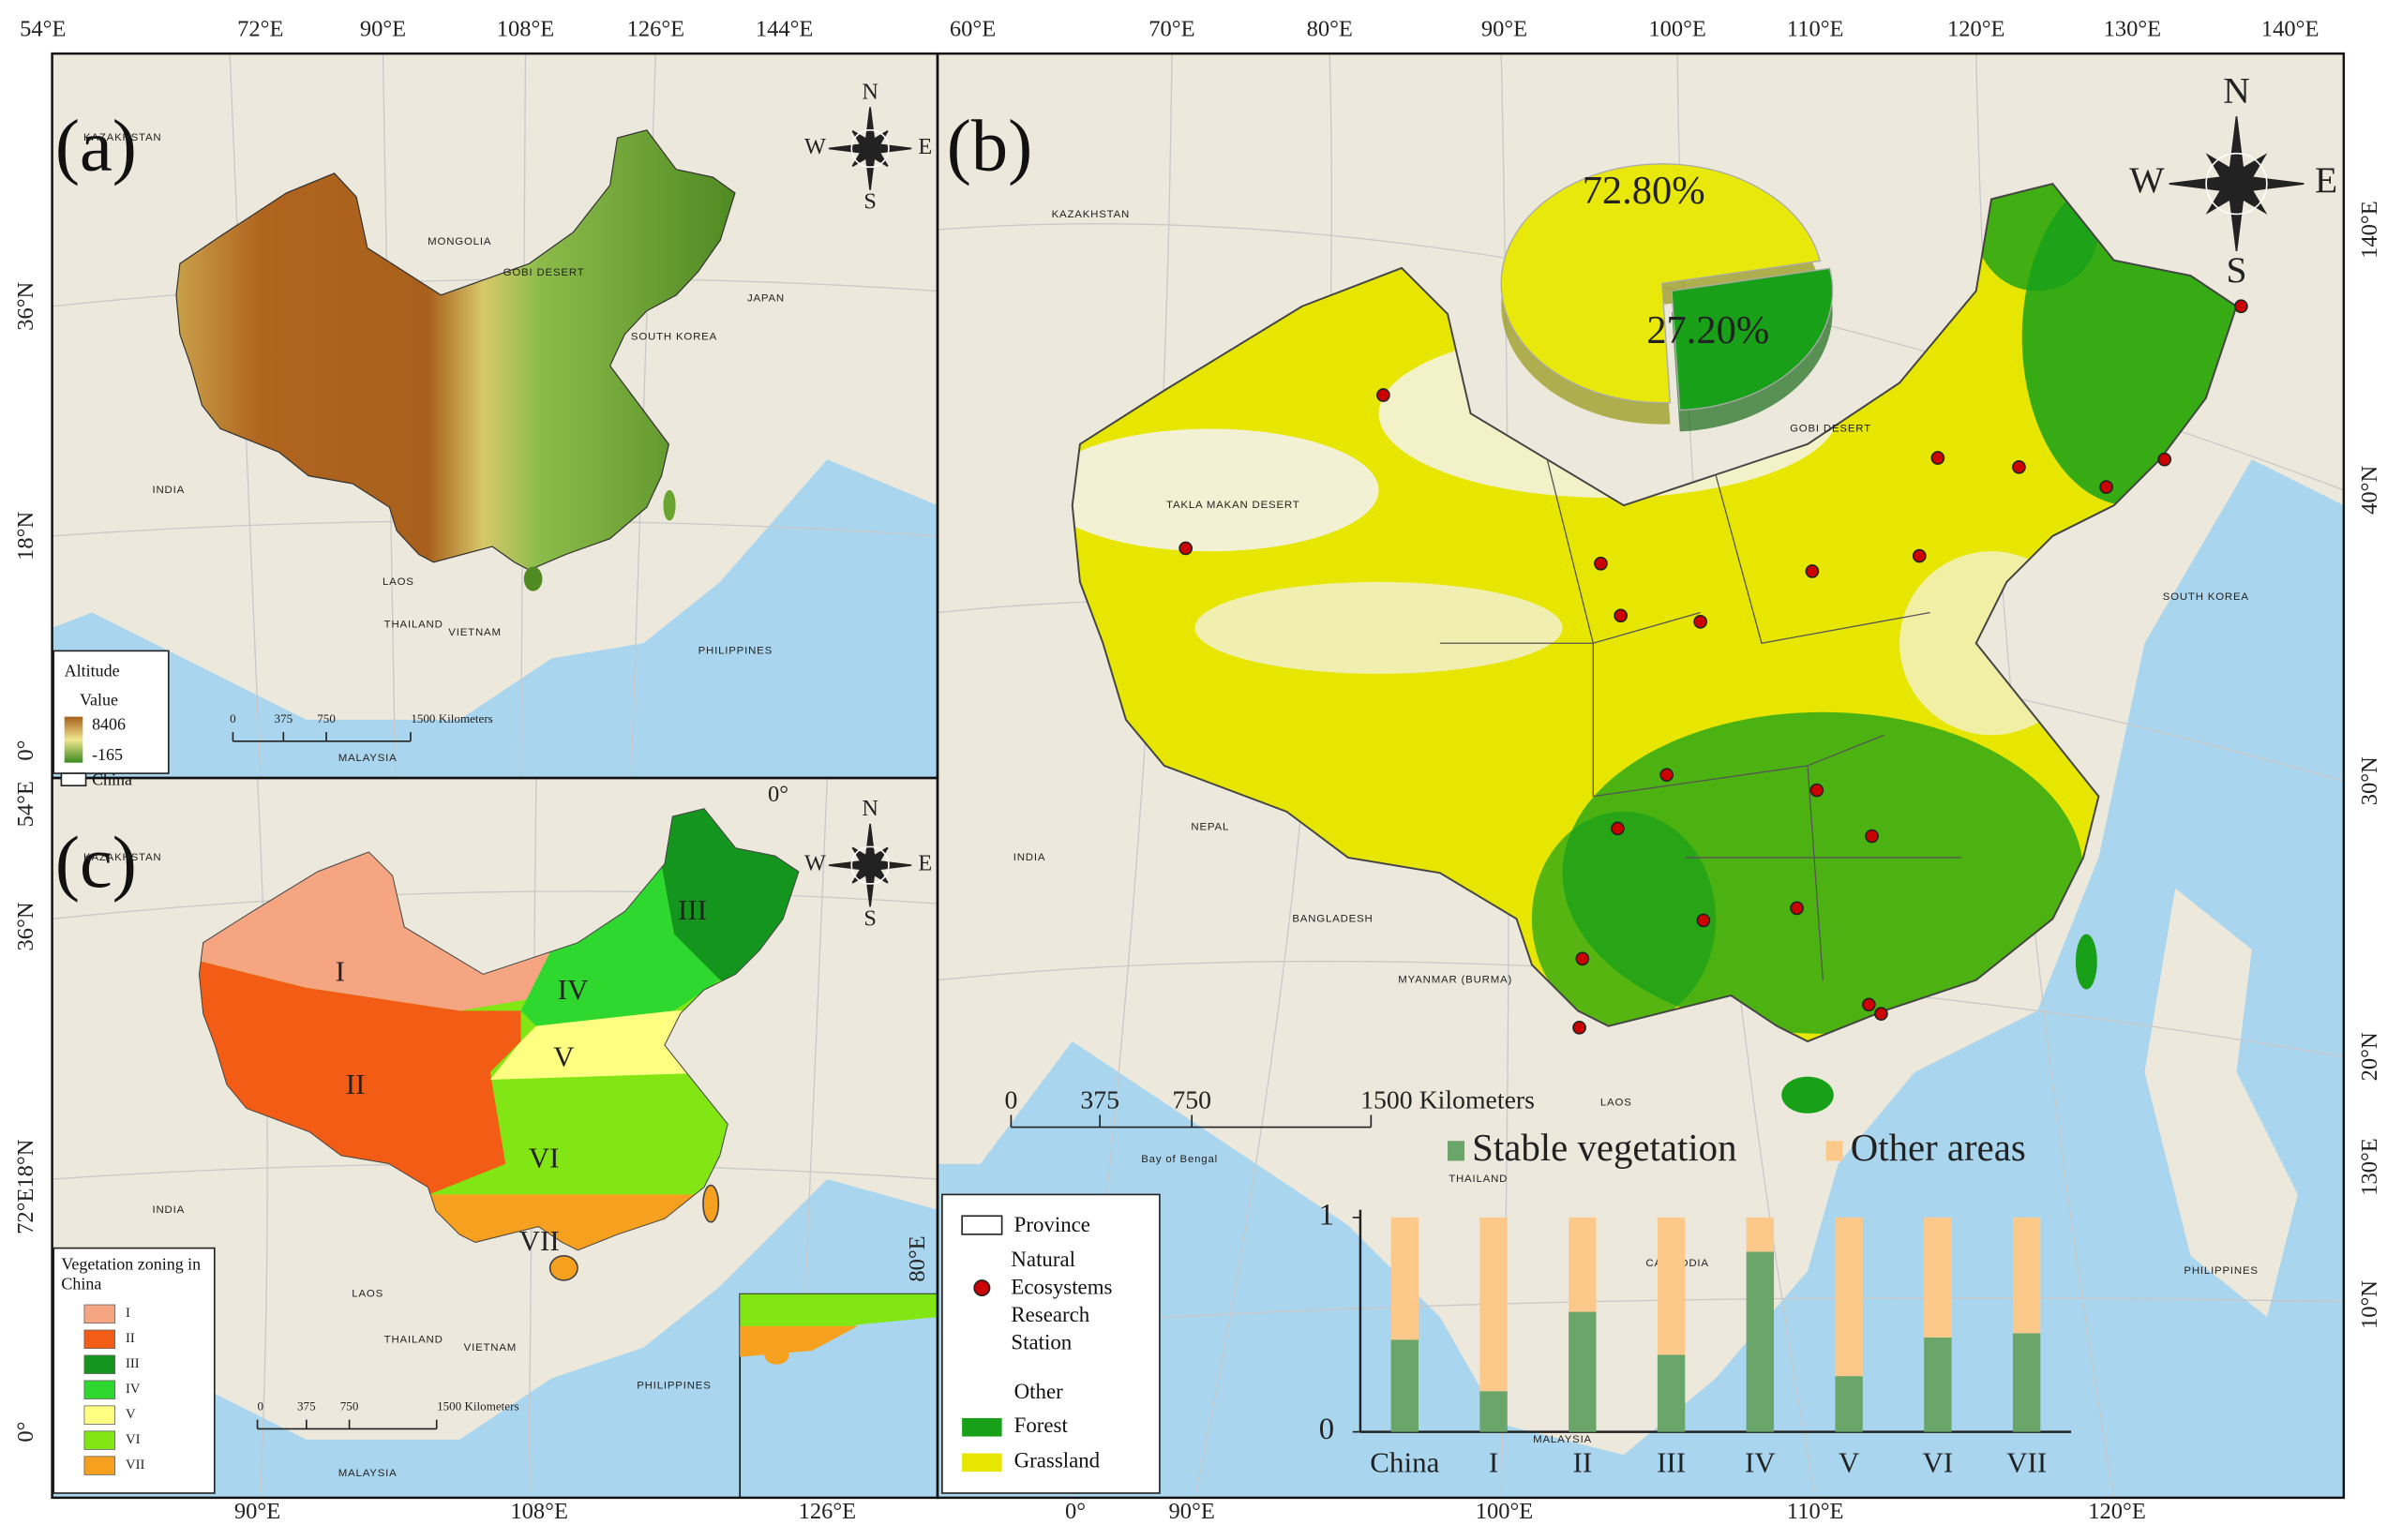  What do you see at coordinates (131, 1415) in the screenshot?
I see `legend-label: V` at bounding box center [131, 1415].